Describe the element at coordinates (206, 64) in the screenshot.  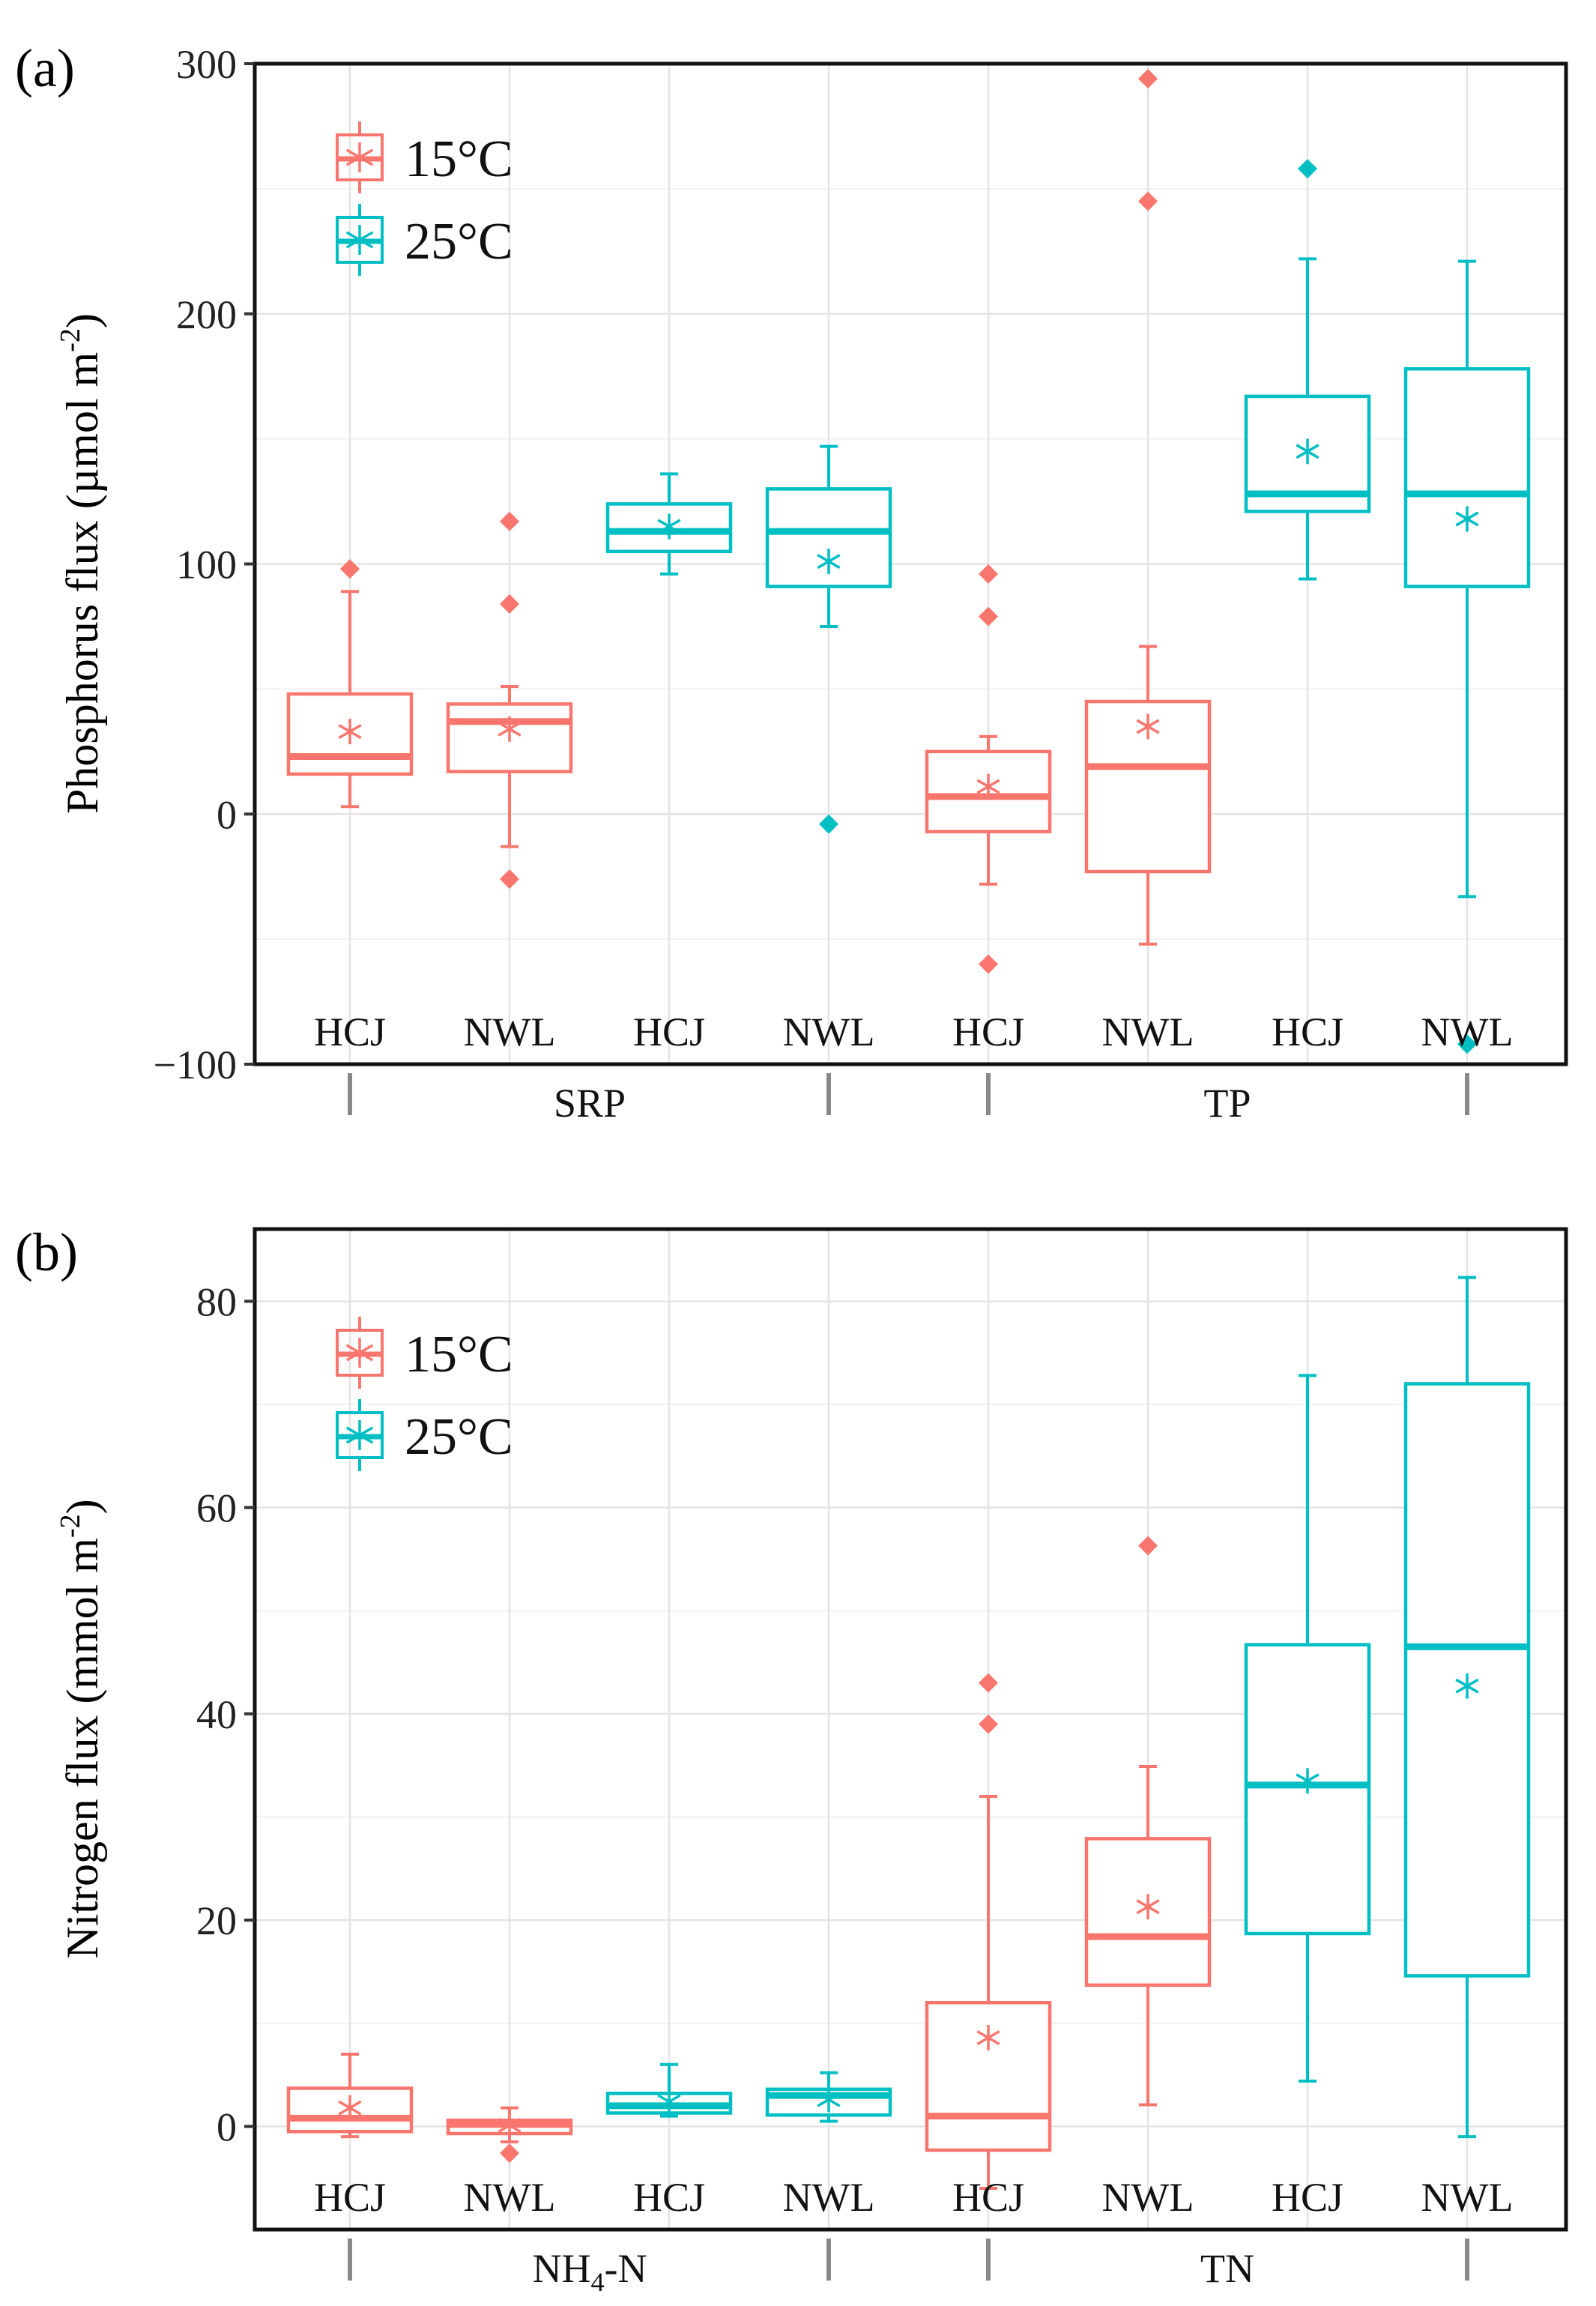
I see `y-tick-label: 300` at that location.